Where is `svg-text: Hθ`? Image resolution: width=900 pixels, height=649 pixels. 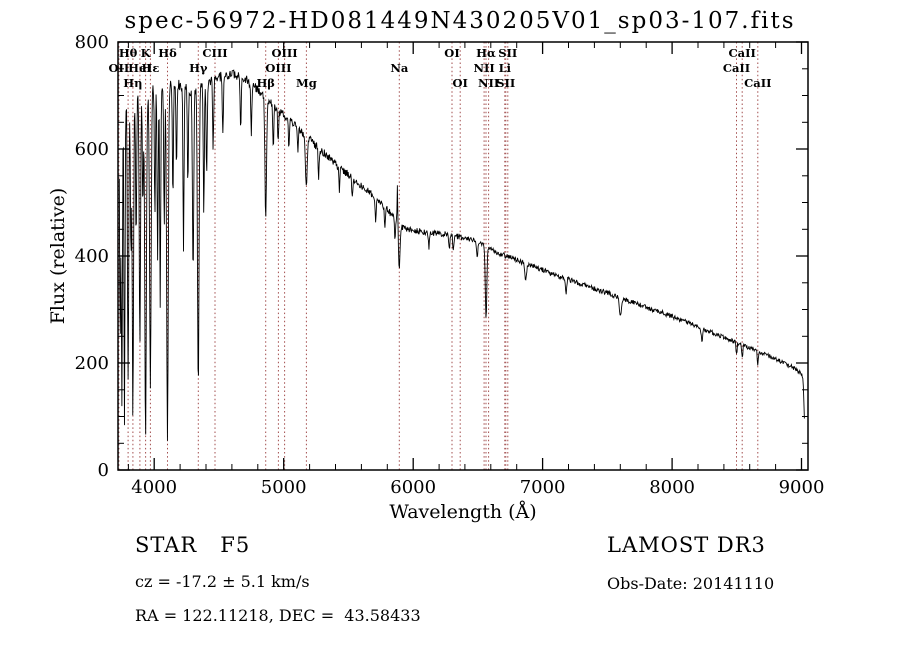
svg-text: Hθ is located at coordinates (128, 53).